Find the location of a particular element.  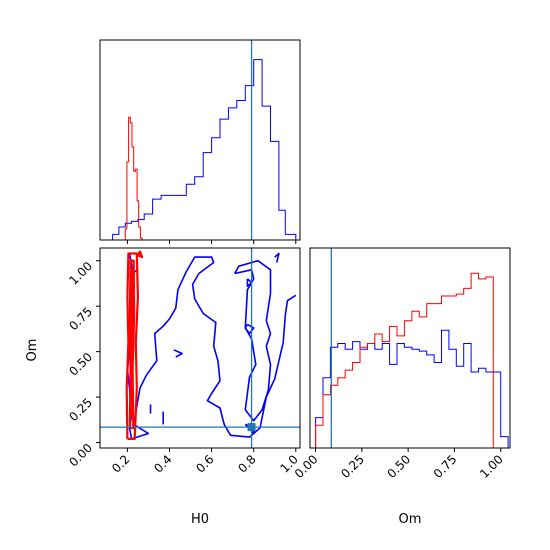

x-tick-label-om-0.75: 0.75 is located at coordinates (445, 466).